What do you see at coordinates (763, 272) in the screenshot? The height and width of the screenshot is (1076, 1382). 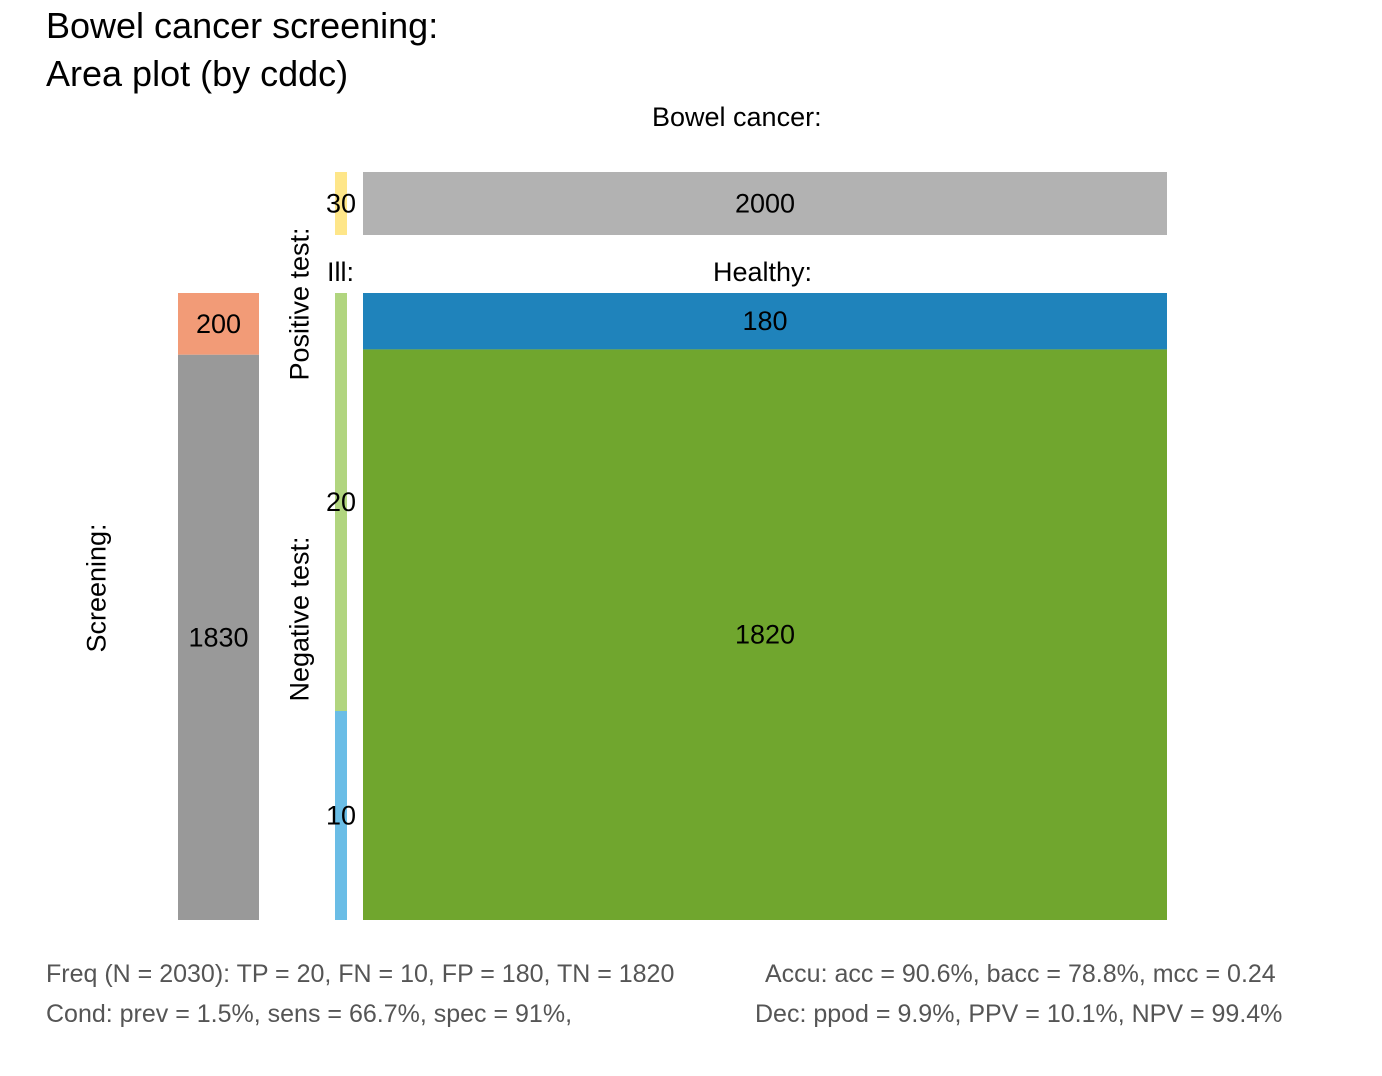 I see `healthy-heading: Healthy:` at bounding box center [763, 272].